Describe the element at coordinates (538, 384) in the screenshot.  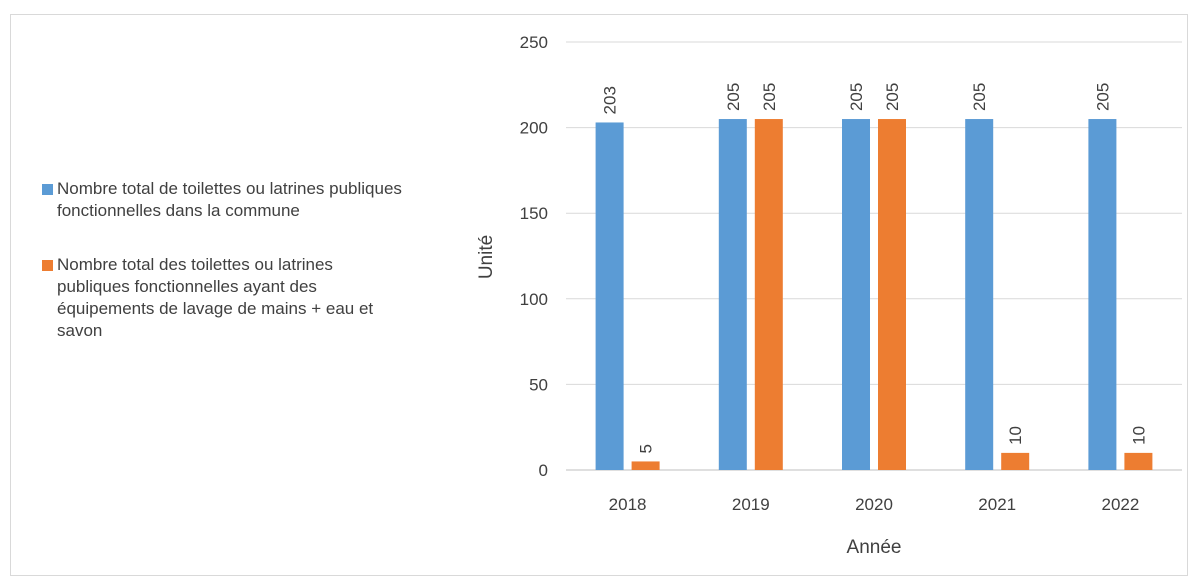
I see `y-tick-label: 50` at that location.